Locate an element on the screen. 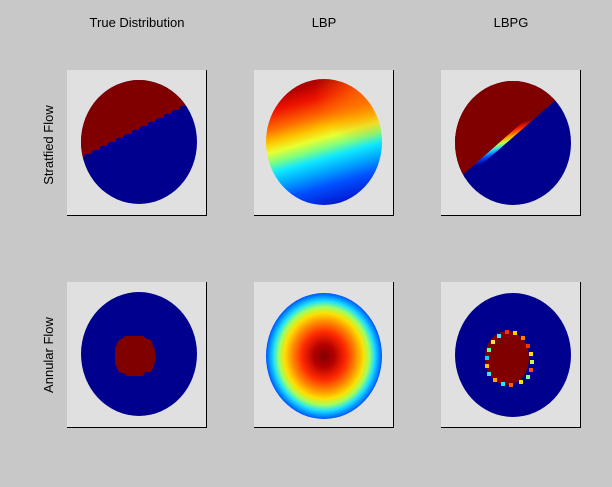 The image size is (612, 487). dark-red-region is located at coordinates (513, 137).